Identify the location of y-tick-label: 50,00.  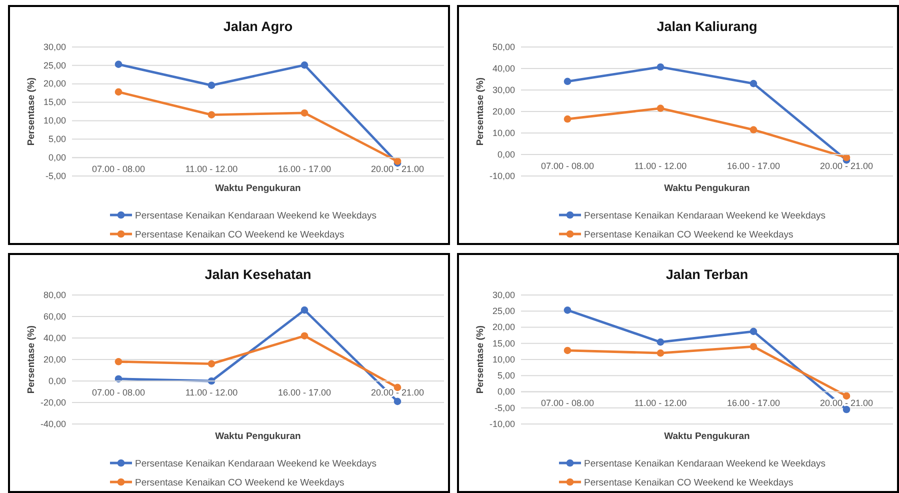
(503, 47).